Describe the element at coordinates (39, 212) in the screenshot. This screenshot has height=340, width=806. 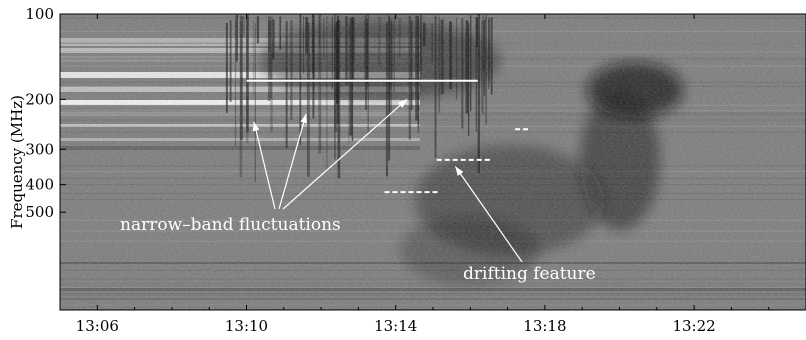
I see `y-tick-label: 500` at that location.